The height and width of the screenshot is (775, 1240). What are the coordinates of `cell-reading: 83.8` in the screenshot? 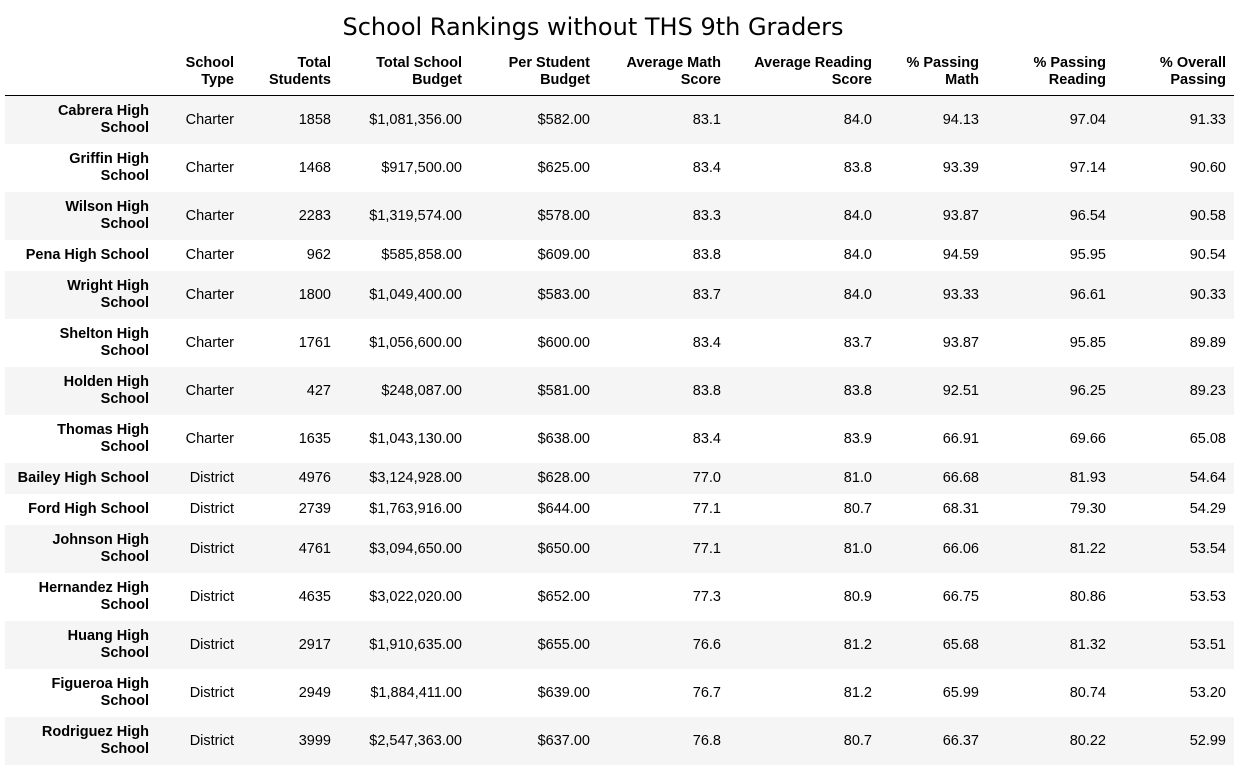 It's located at (857, 167).